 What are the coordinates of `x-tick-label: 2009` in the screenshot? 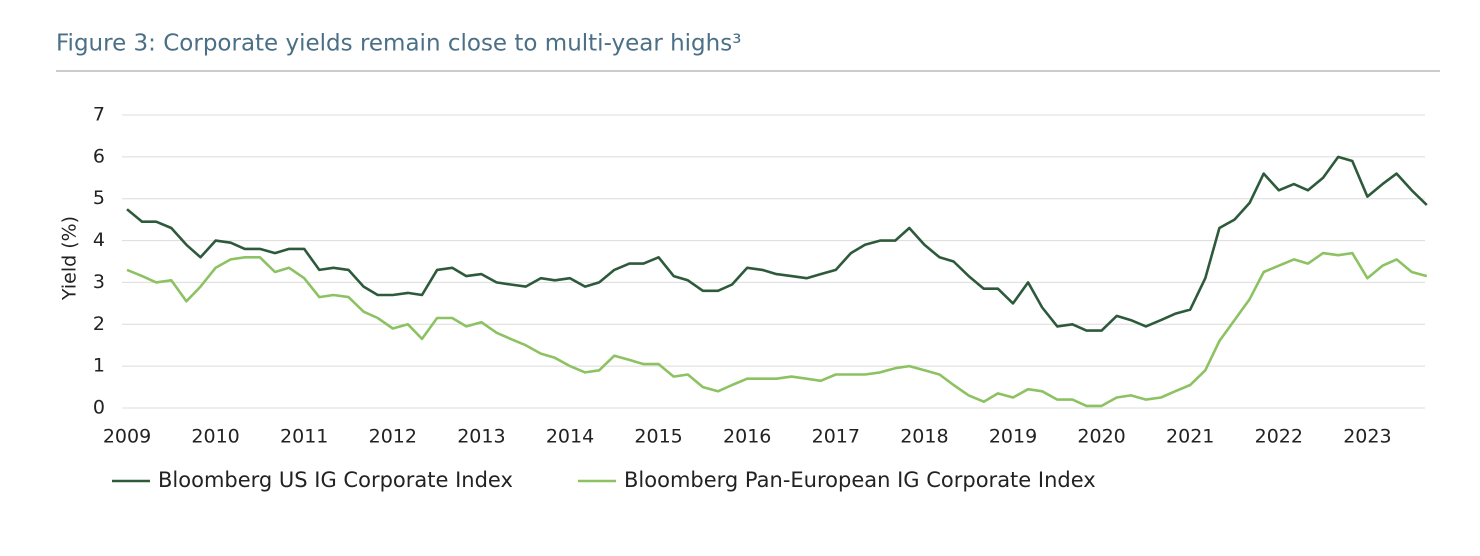 It's located at (127, 437).